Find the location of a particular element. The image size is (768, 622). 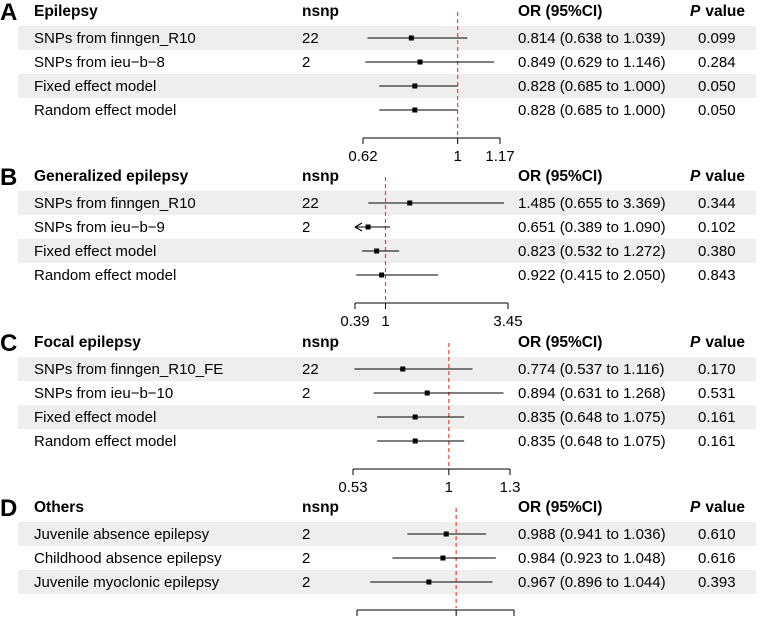

ci-arrow-left is located at coordinates (358, 227).